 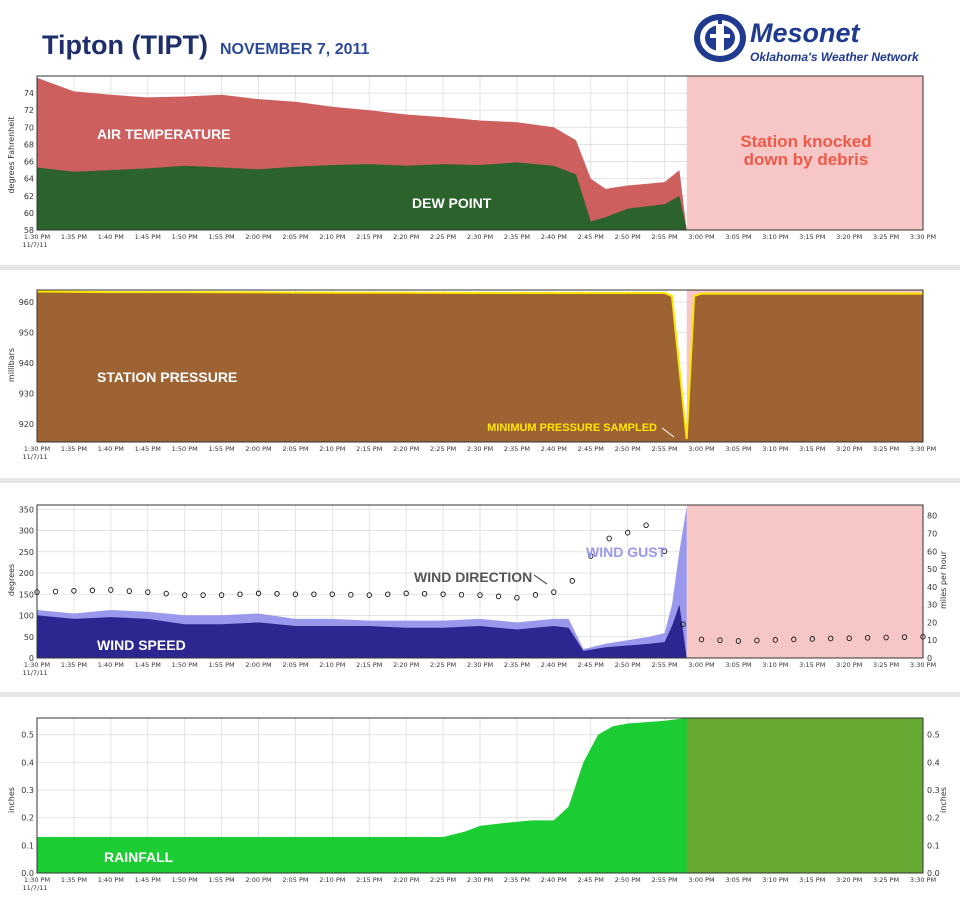 I want to click on mesonet-logo: Mesonet Oklahoma's Weather Network, so click(x=812, y=39).